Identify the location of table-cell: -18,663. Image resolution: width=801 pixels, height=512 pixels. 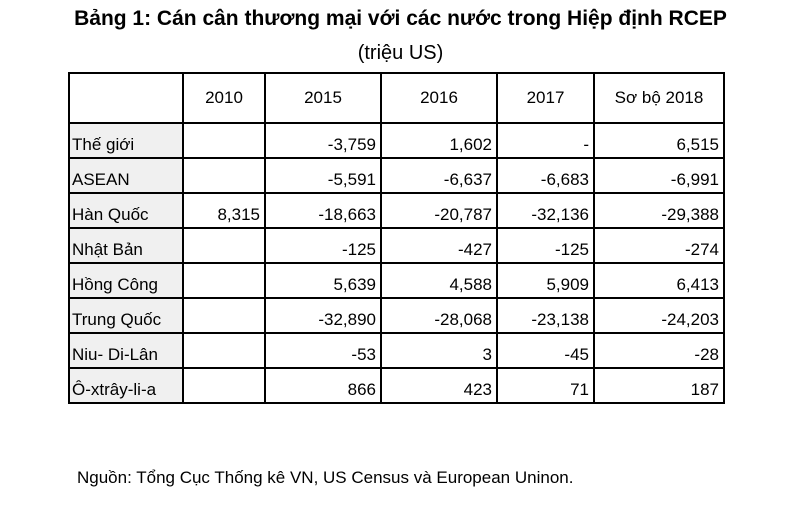
(323, 210).